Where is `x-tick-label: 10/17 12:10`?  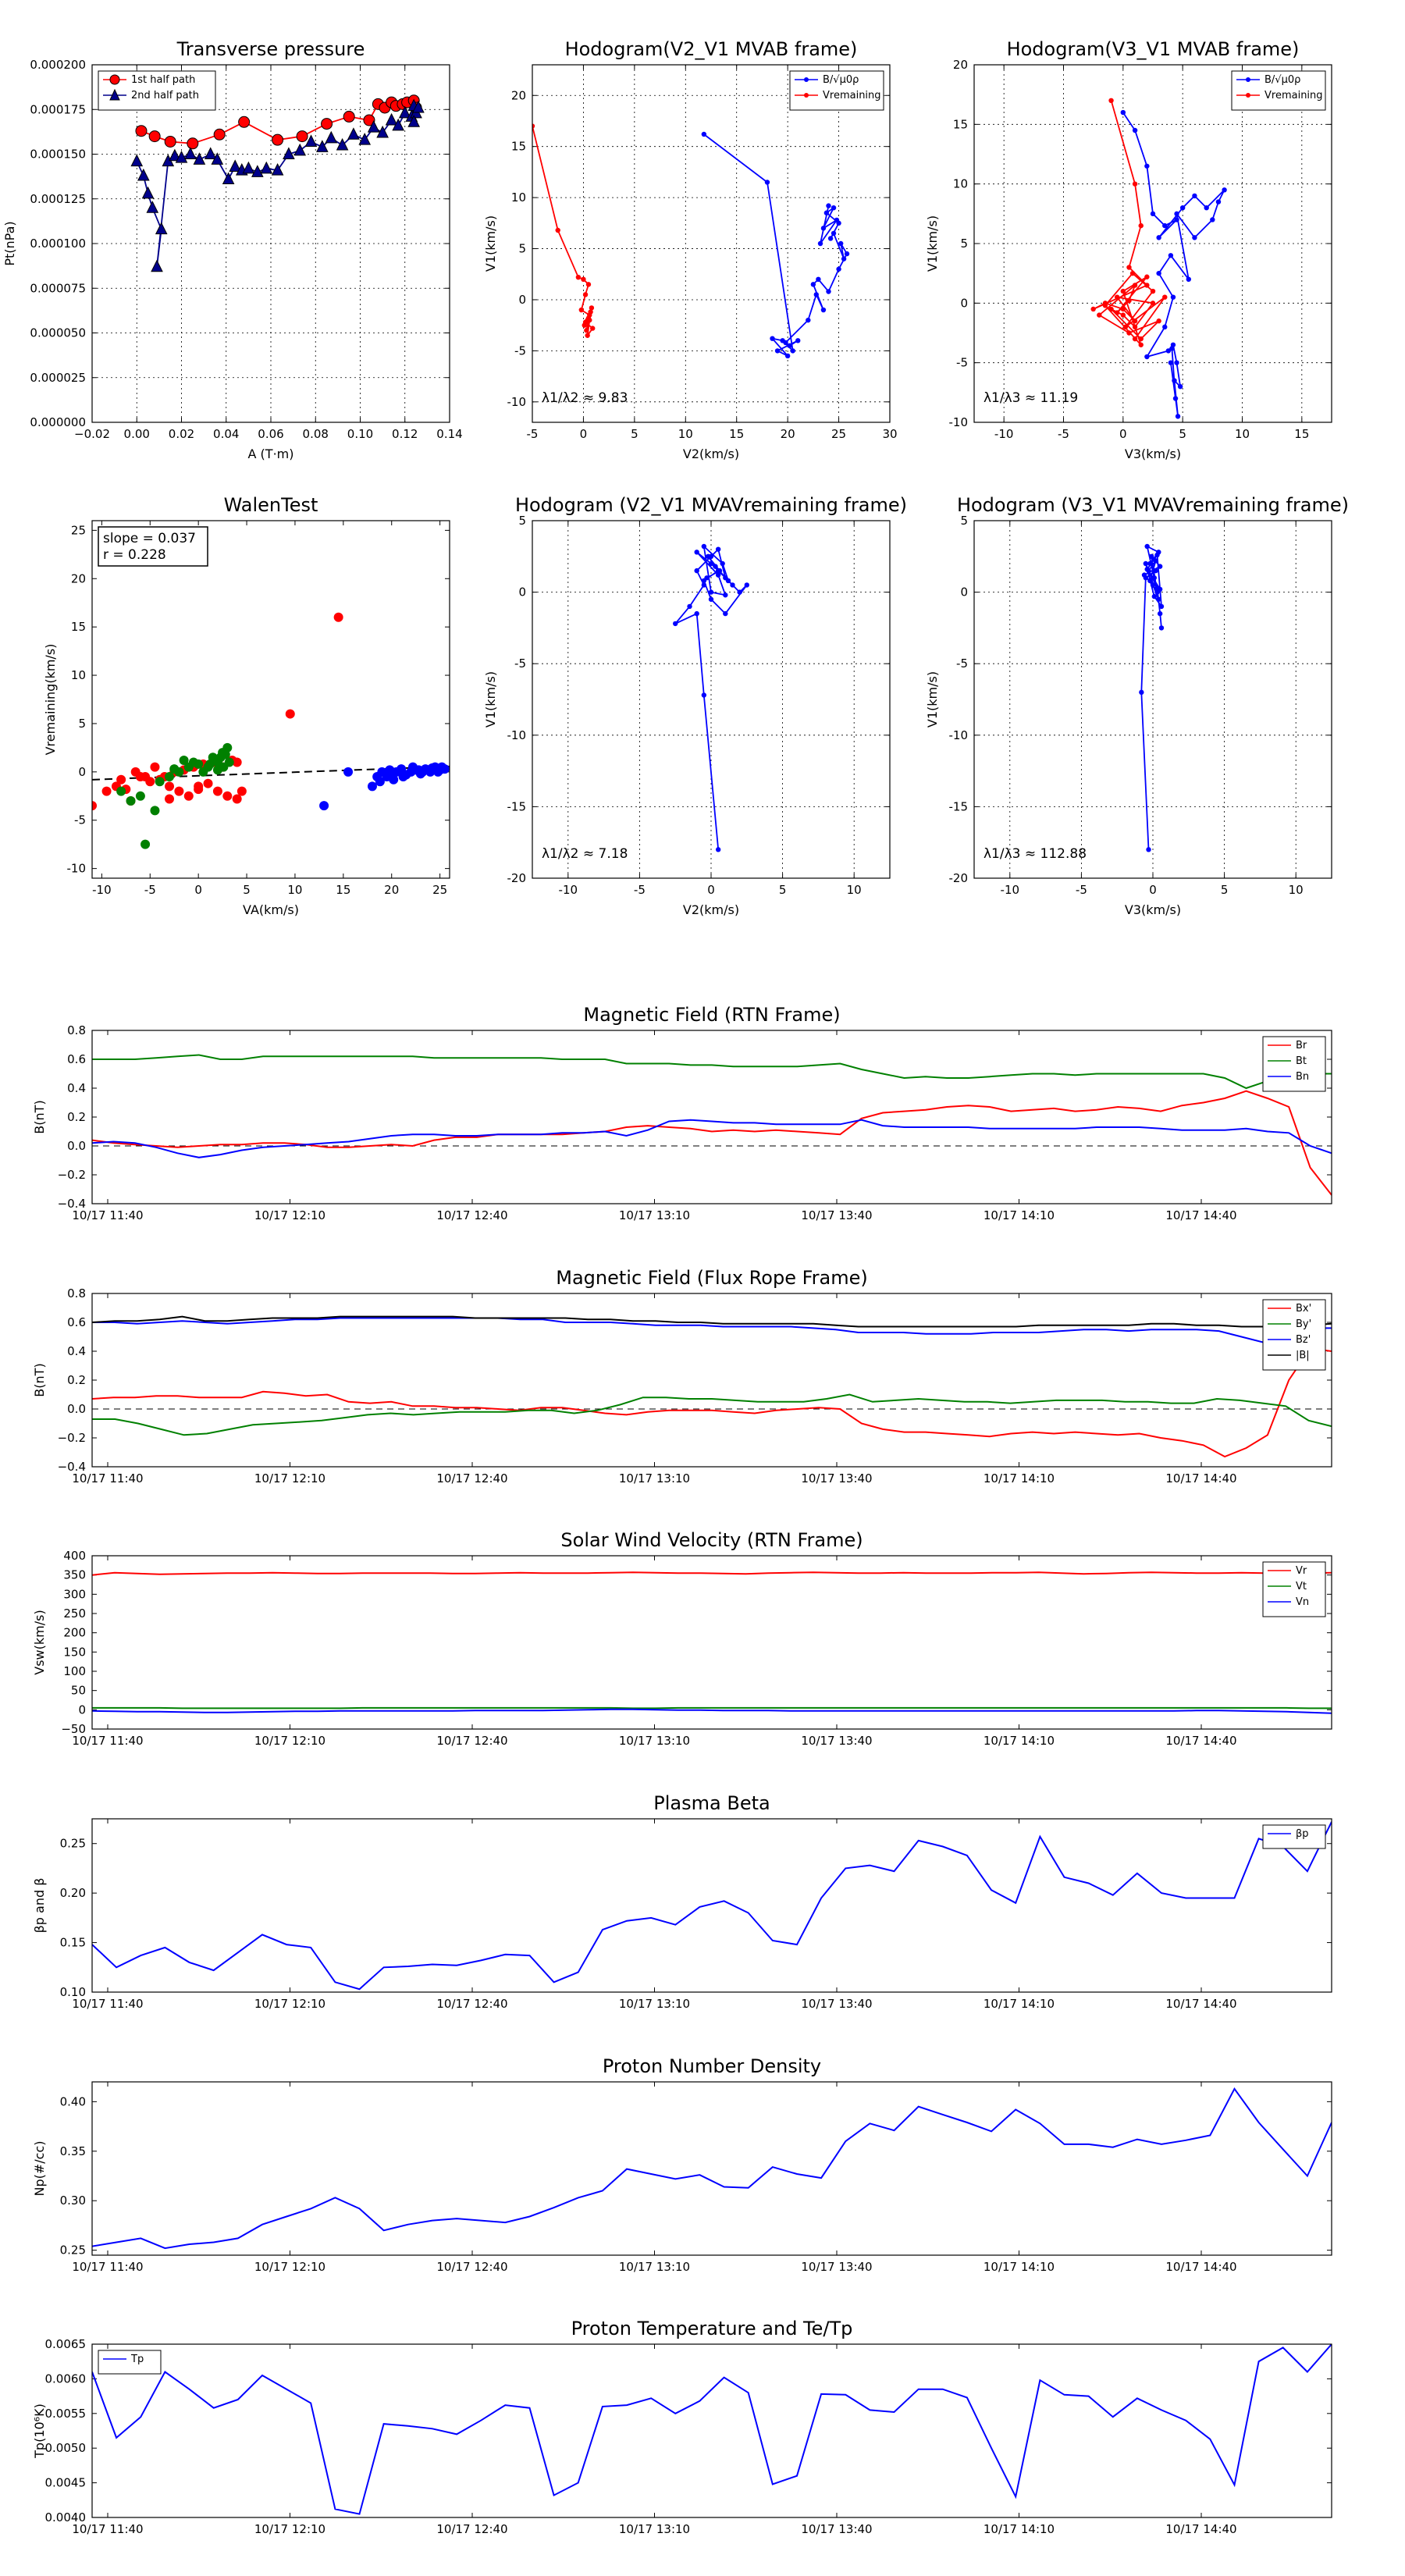
x-tick-label: 10/17 12:10 is located at coordinates (289, 1741).